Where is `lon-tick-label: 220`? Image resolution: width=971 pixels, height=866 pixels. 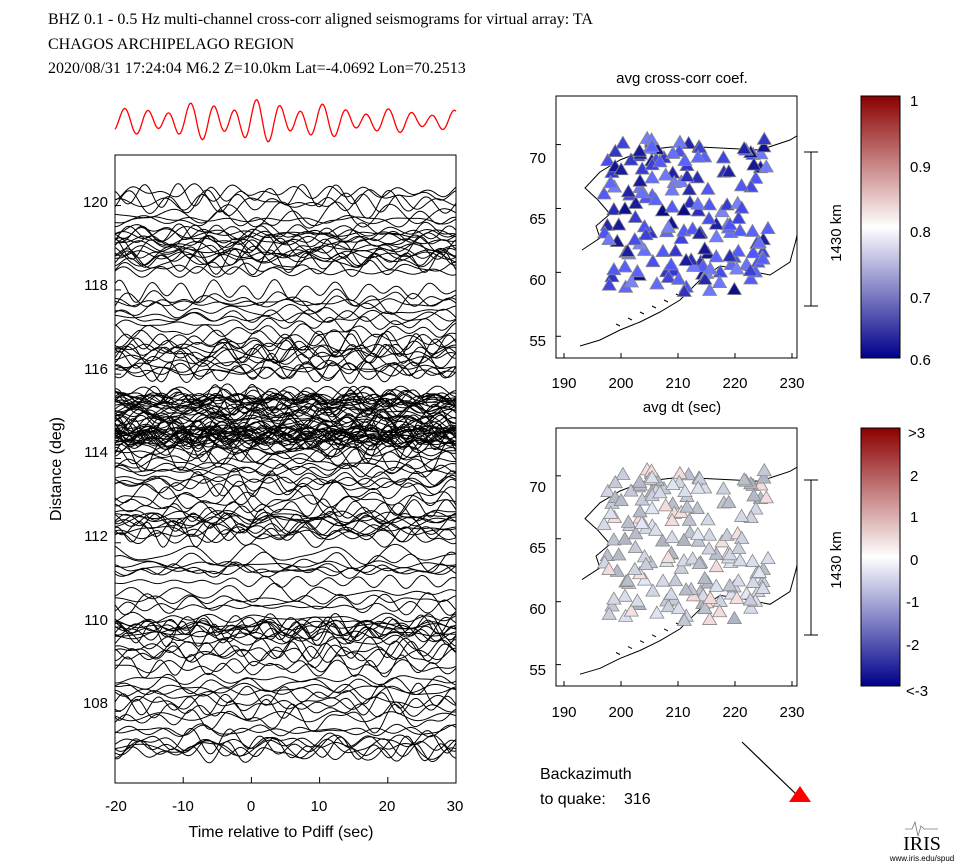
lon-tick-label: 220 is located at coordinates (734, 383).